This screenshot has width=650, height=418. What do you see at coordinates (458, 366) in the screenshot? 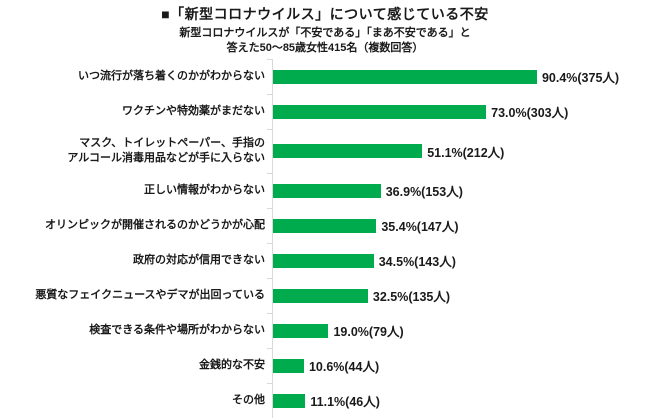
I see `plot-area: 10.6%(44人)` at bounding box center [458, 366].